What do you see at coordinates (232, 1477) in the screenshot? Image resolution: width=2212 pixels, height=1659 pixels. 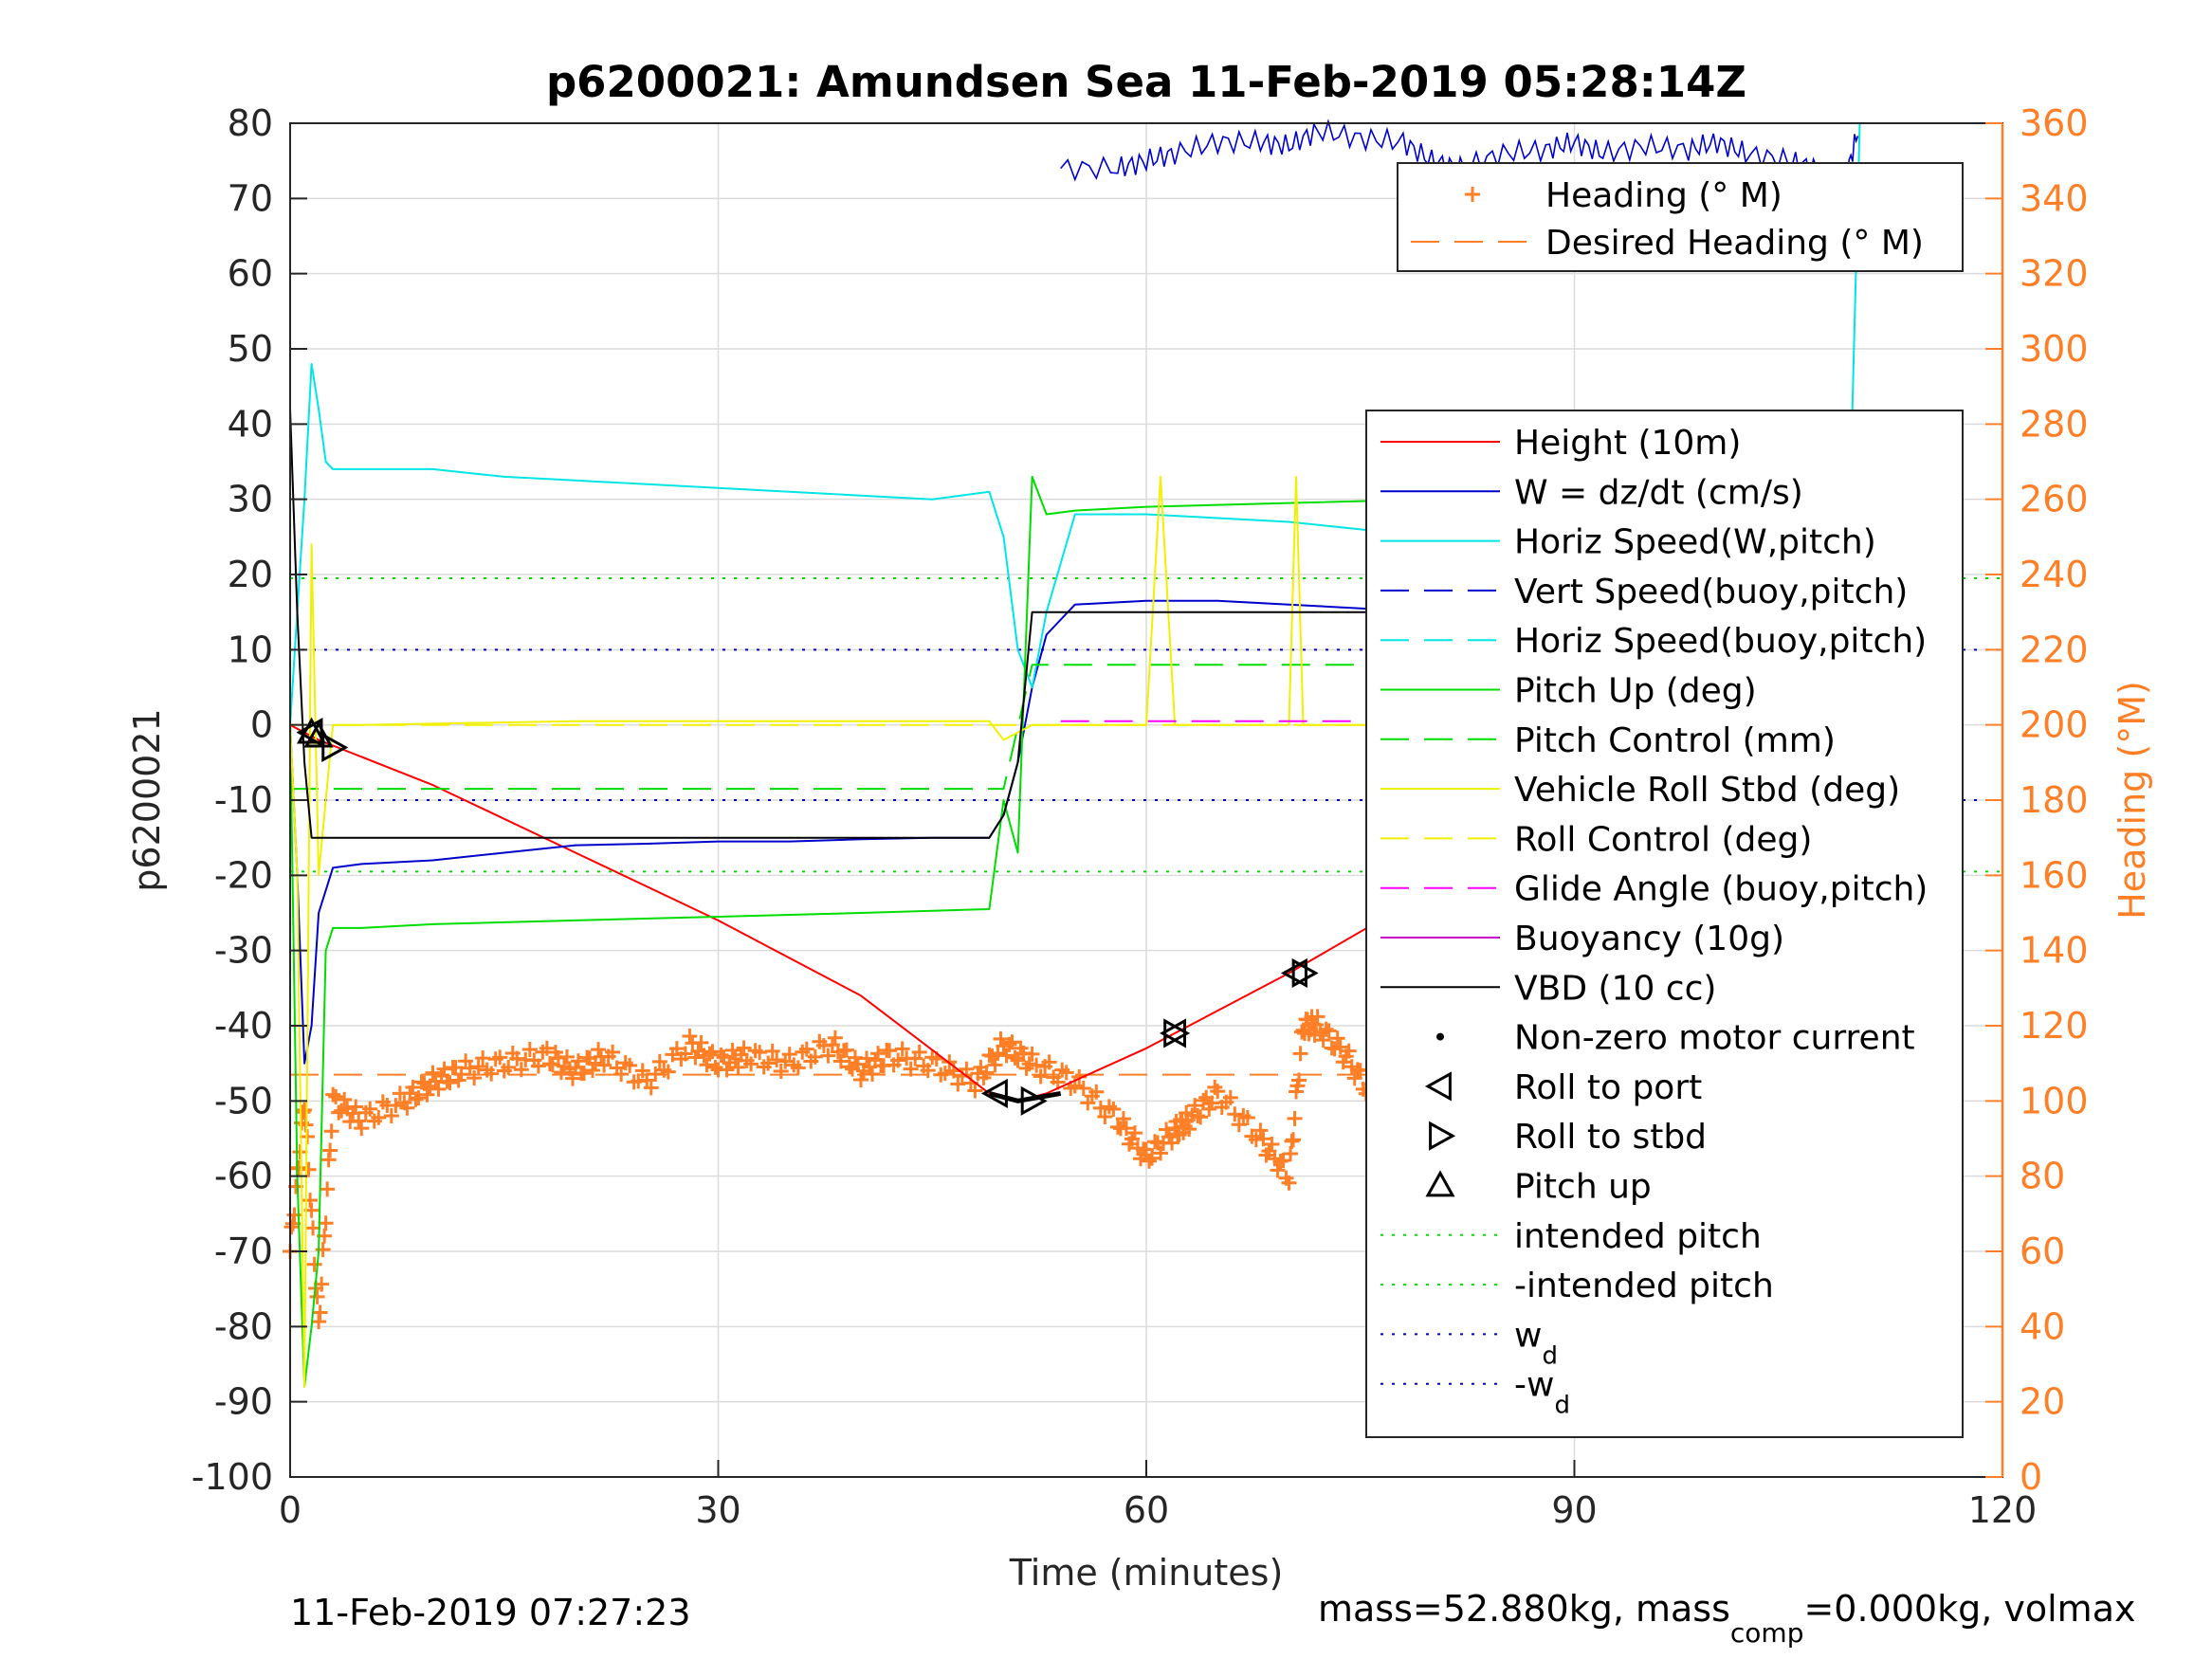 I see `y-tick-label: -100` at bounding box center [232, 1477].